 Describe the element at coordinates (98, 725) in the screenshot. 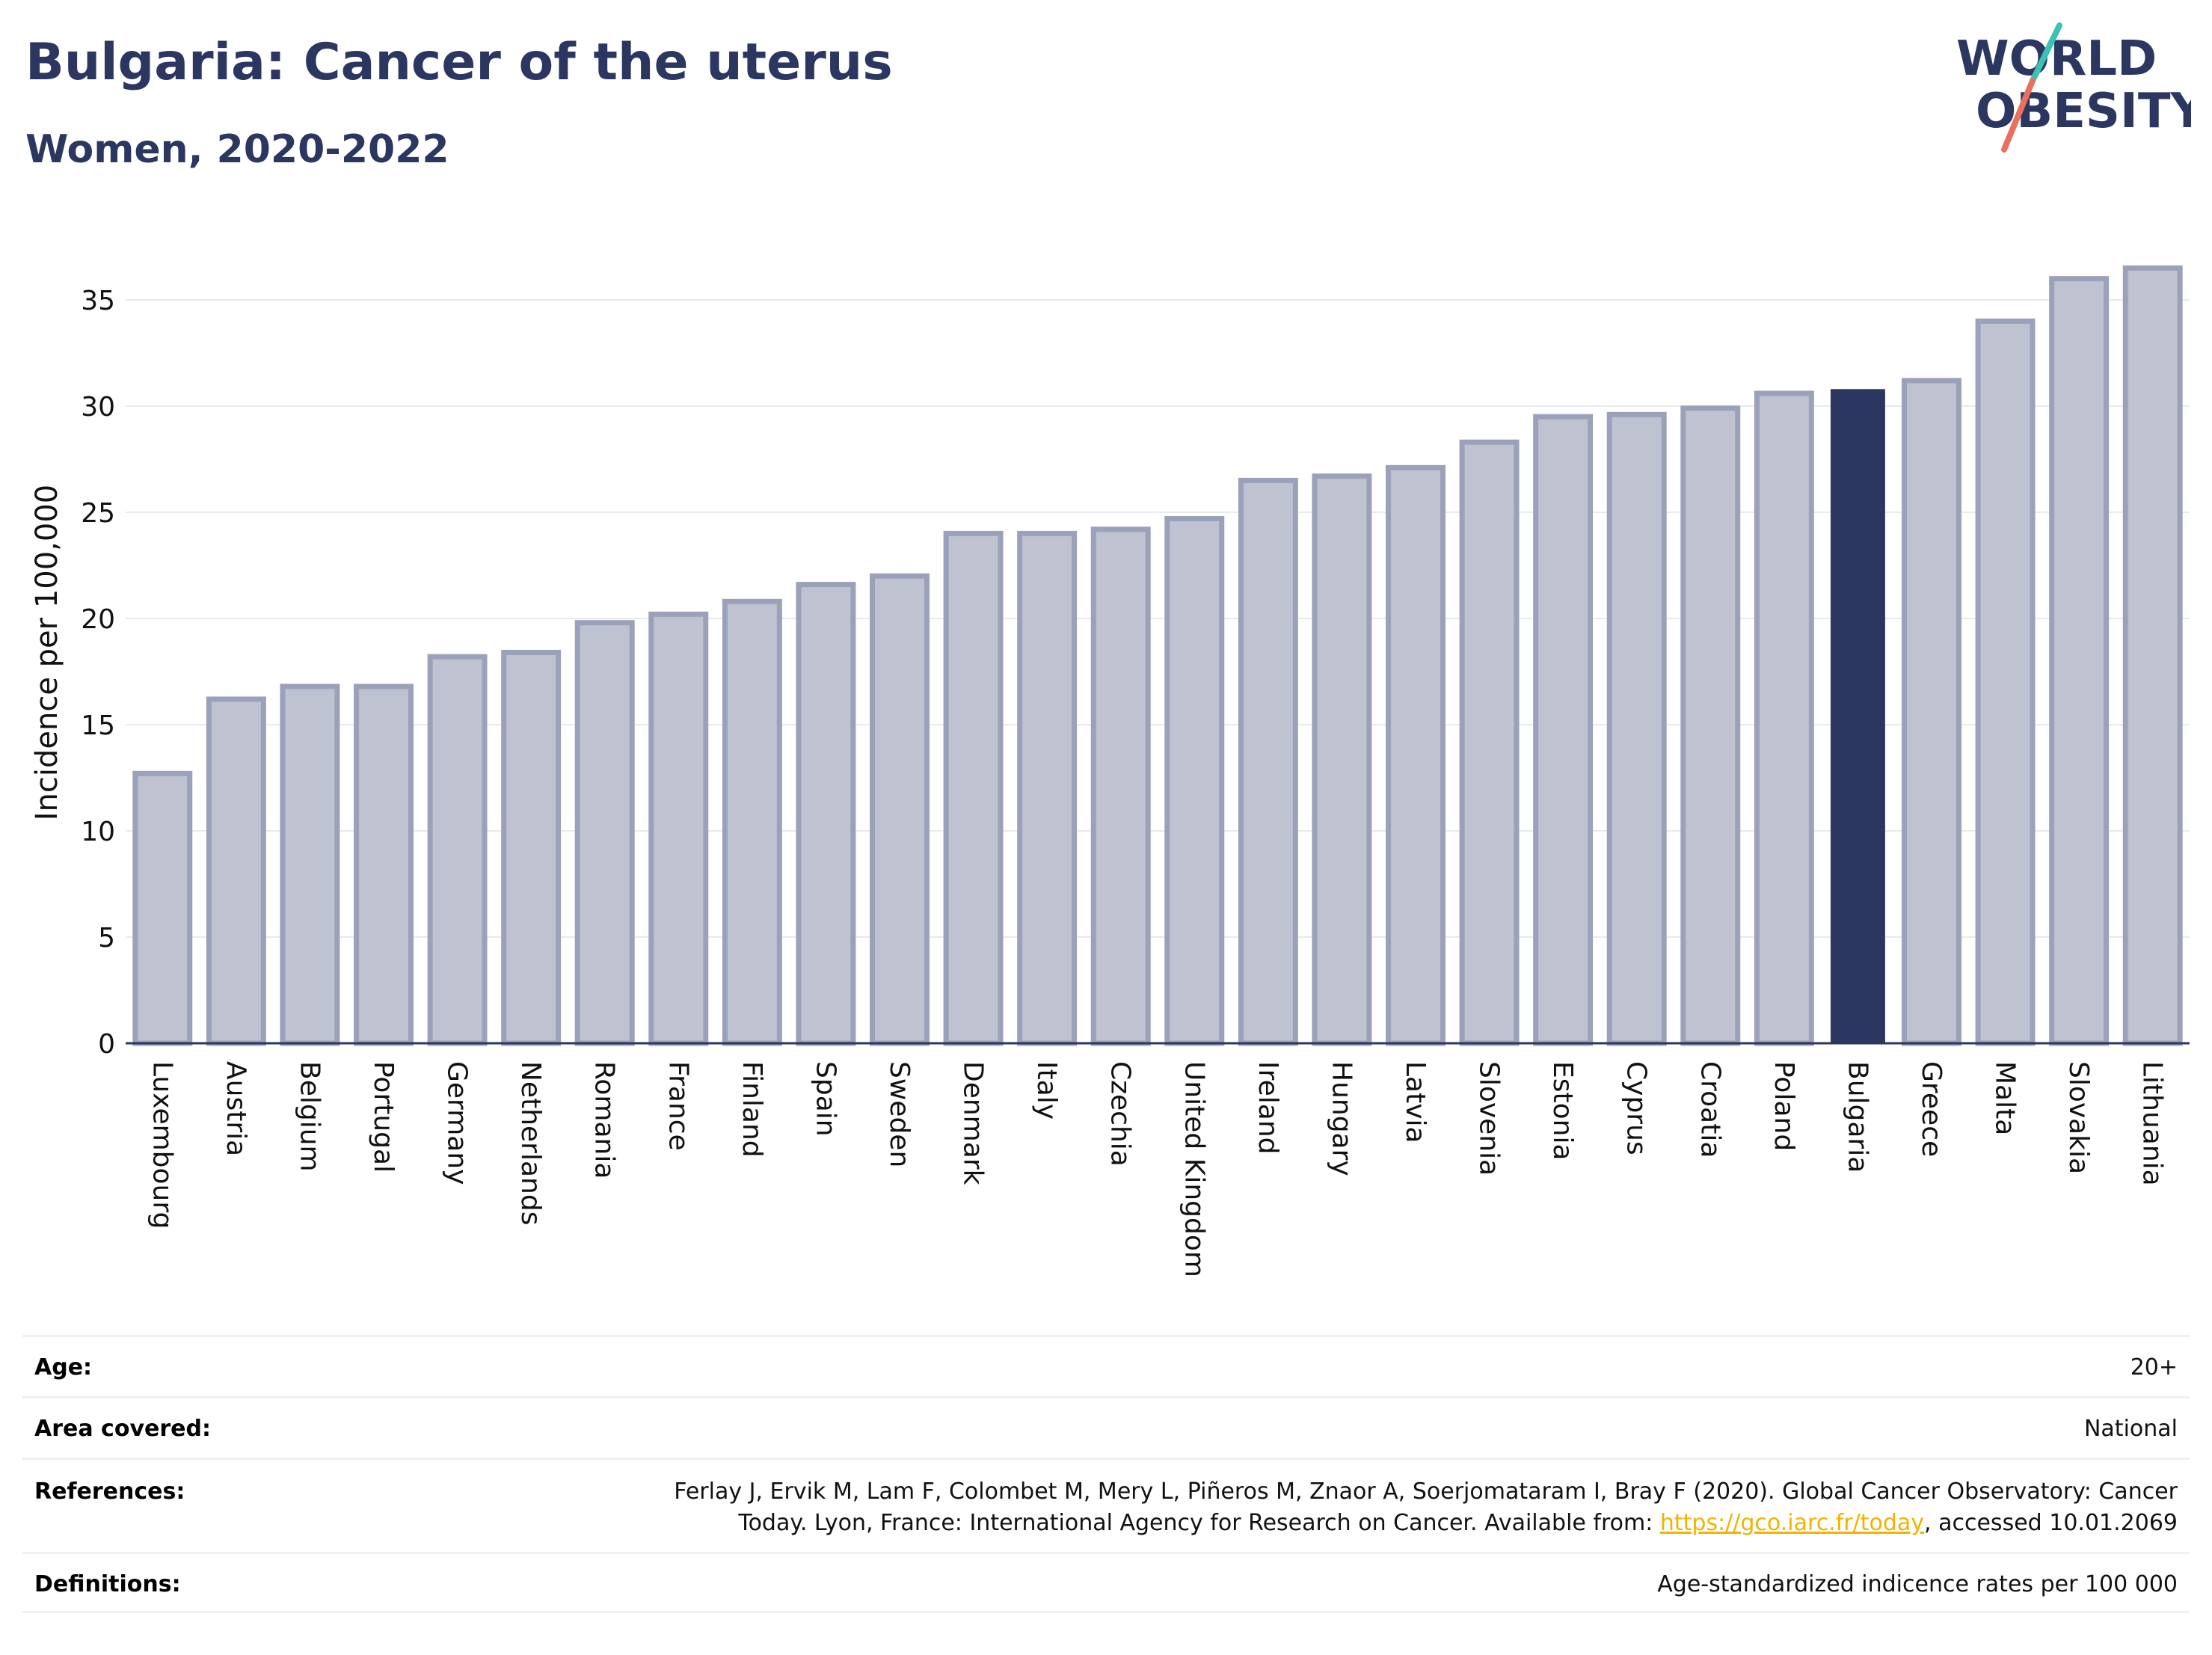

I see `y-tick-label: 15` at that location.